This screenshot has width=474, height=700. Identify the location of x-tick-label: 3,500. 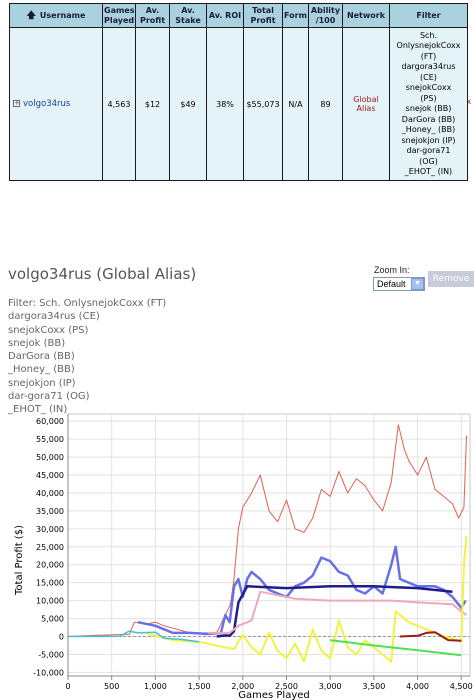
(373, 686).